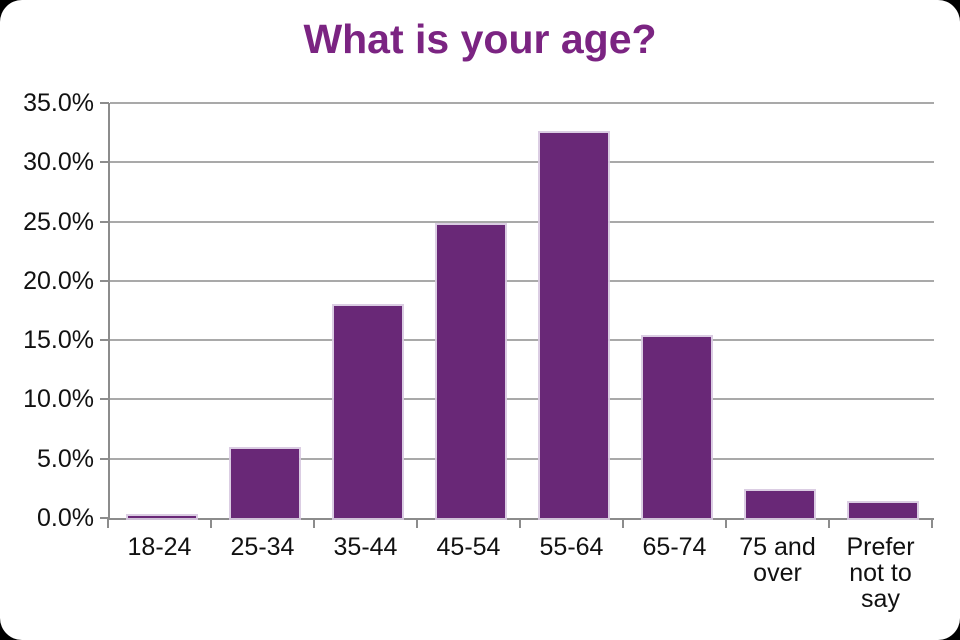 The height and width of the screenshot is (640, 960). Describe the element at coordinates (65, 518) in the screenshot. I see `y-axis-label-0: 0.0%` at that location.